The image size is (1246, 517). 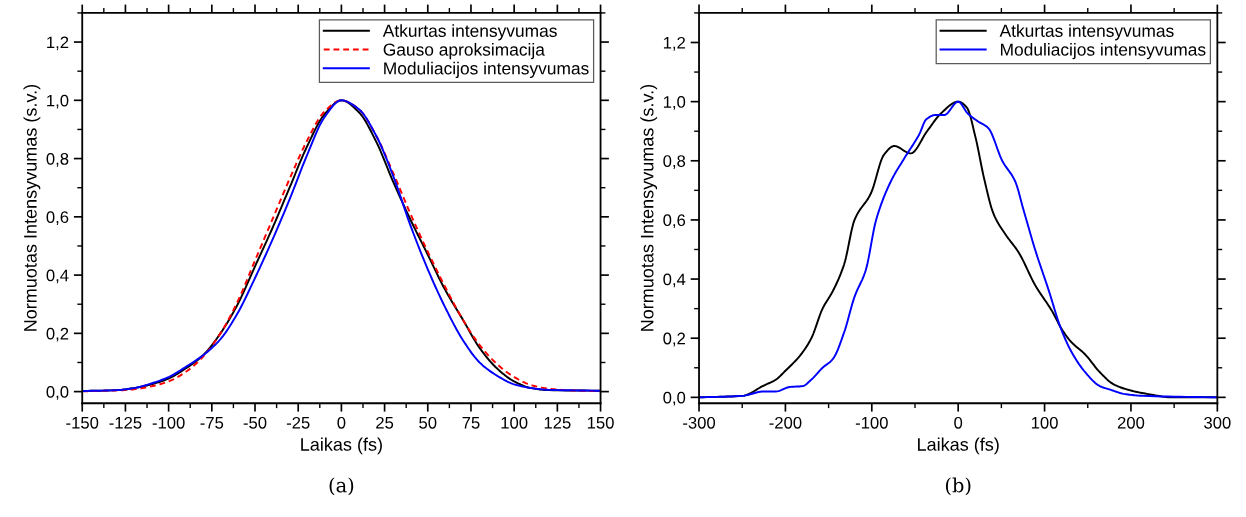 What do you see at coordinates (212, 423) in the screenshot?
I see `x-tick-label: -75` at bounding box center [212, 423].